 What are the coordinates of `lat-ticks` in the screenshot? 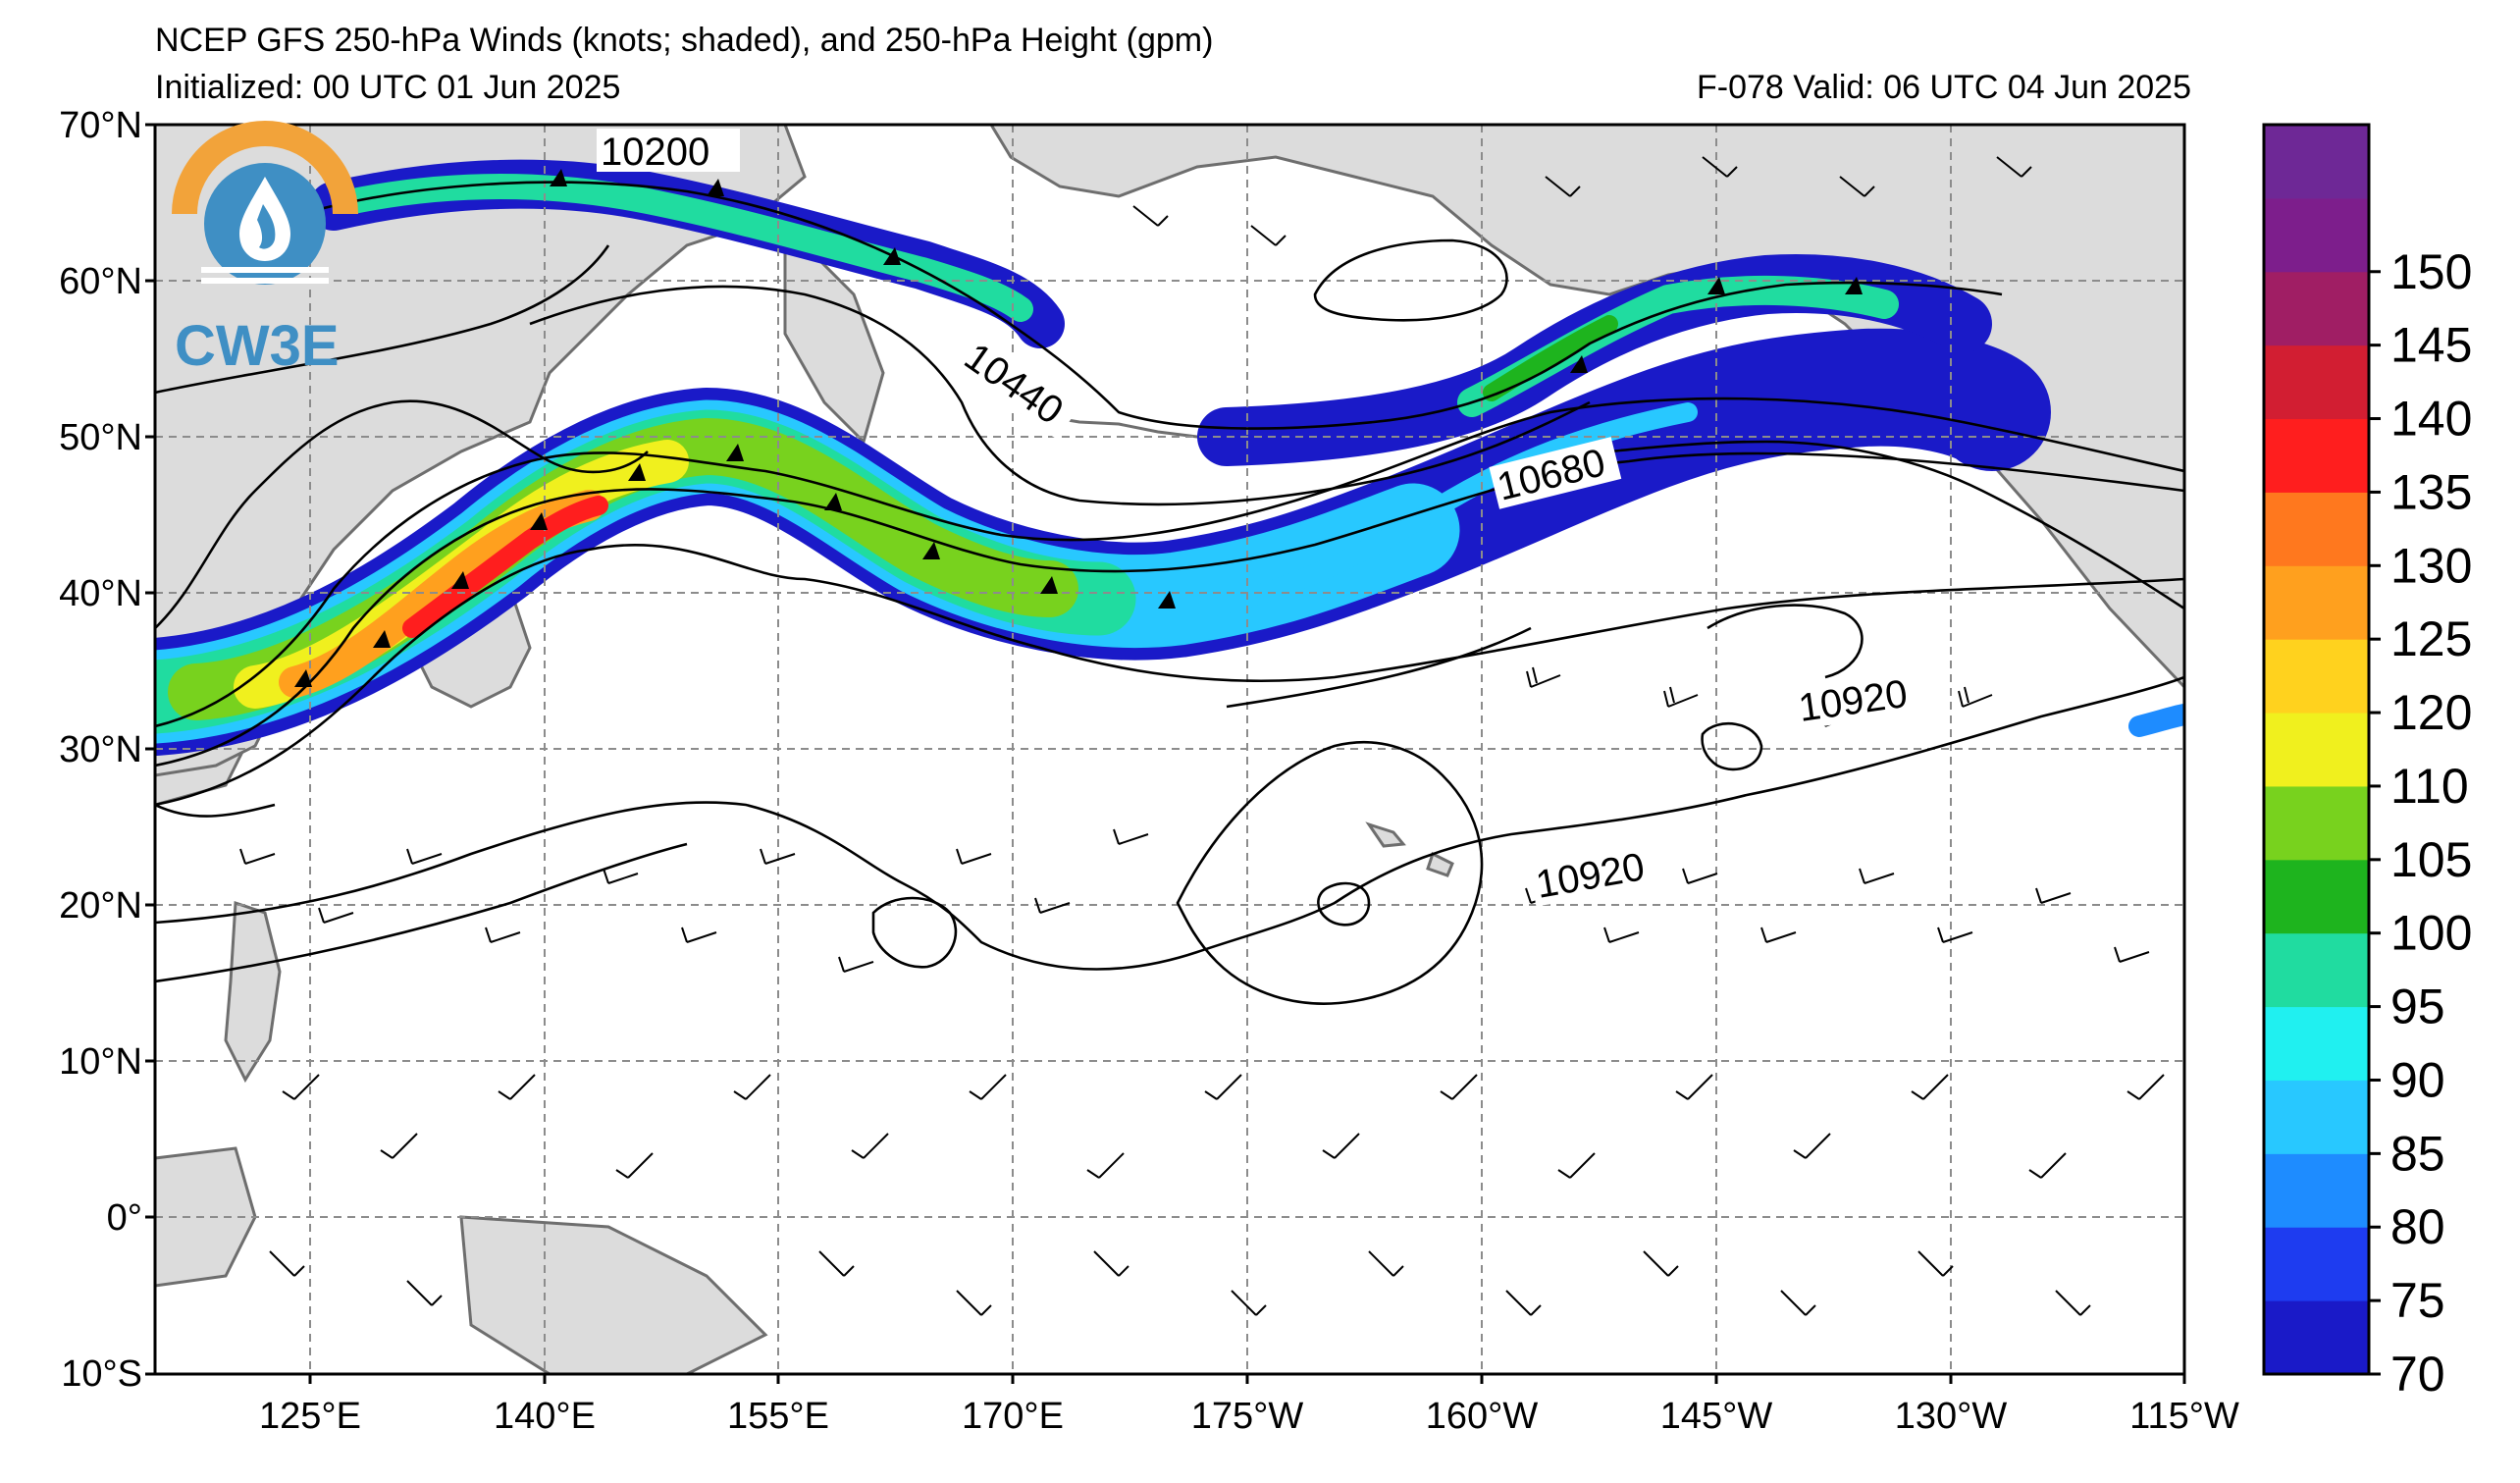 It's located at (150, 750).